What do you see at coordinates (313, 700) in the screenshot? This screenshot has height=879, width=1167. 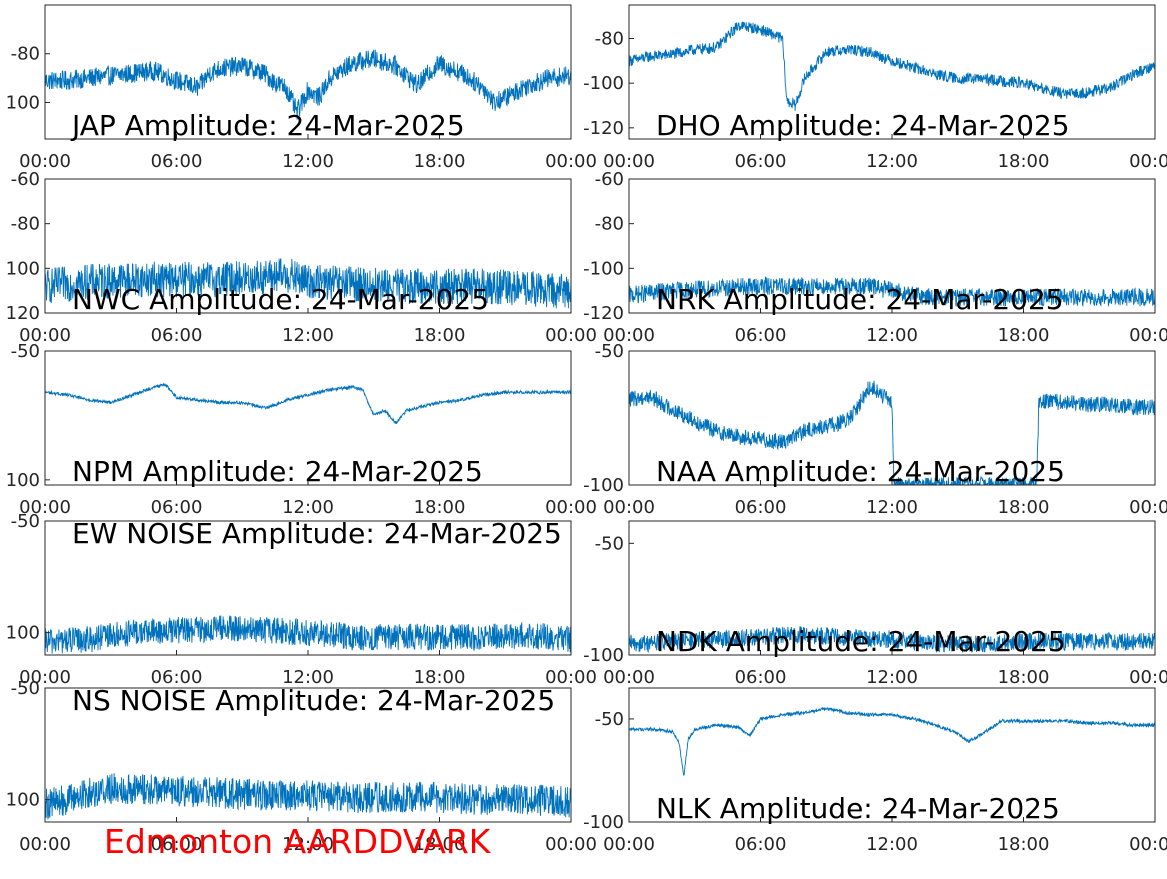 I see `panel-title: NS NOISE Amplitude: 24-Mar-2025` at bounding box center [313, 700].